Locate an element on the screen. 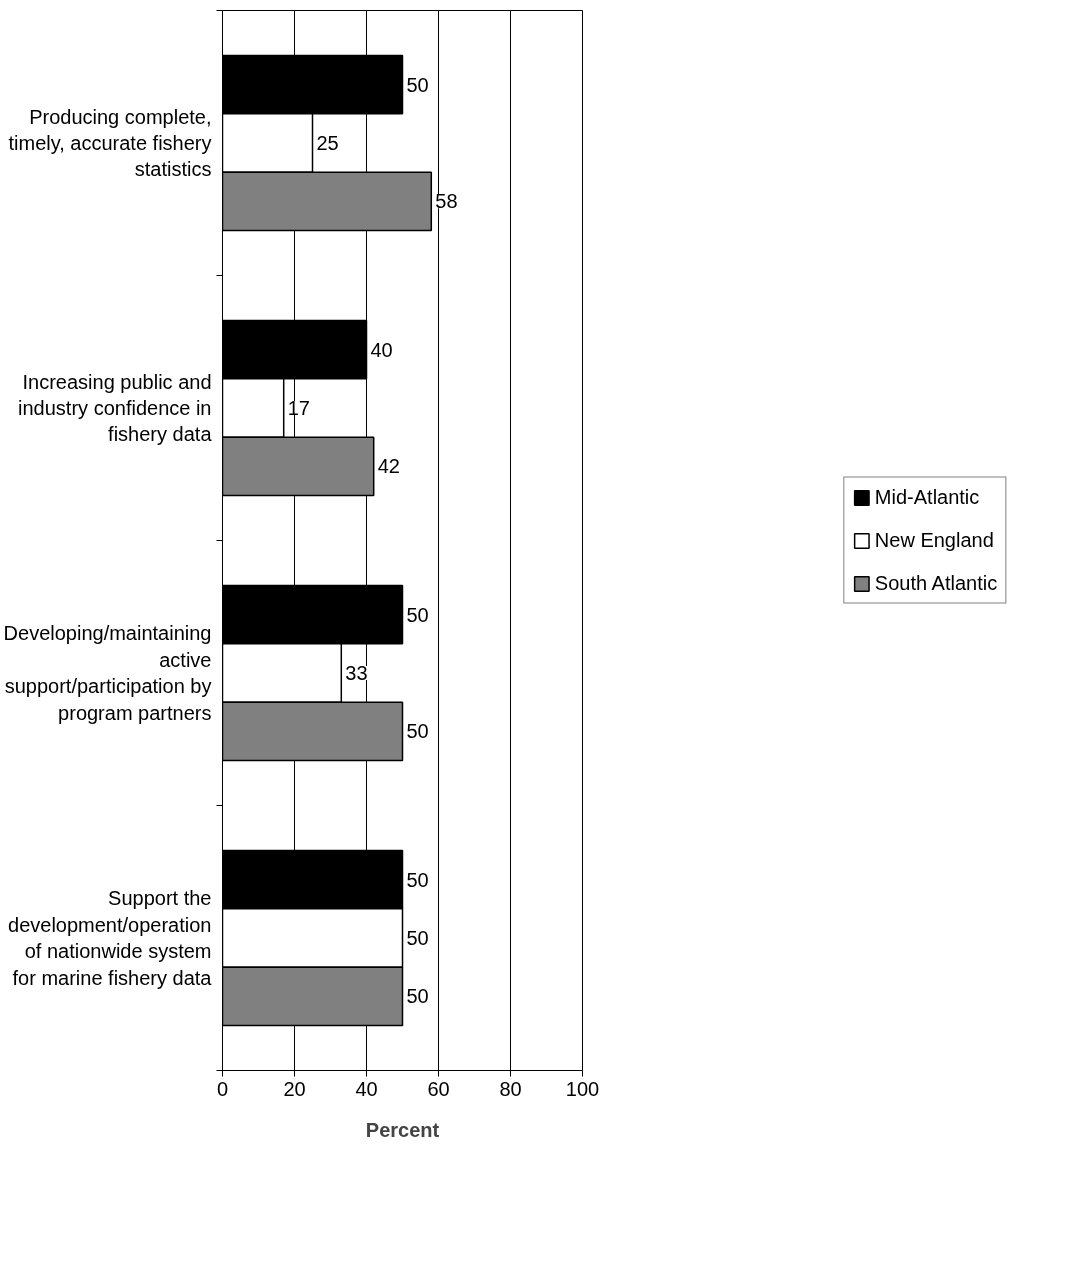  x-tick-label: 80 is located at coordinates (510, 1088).